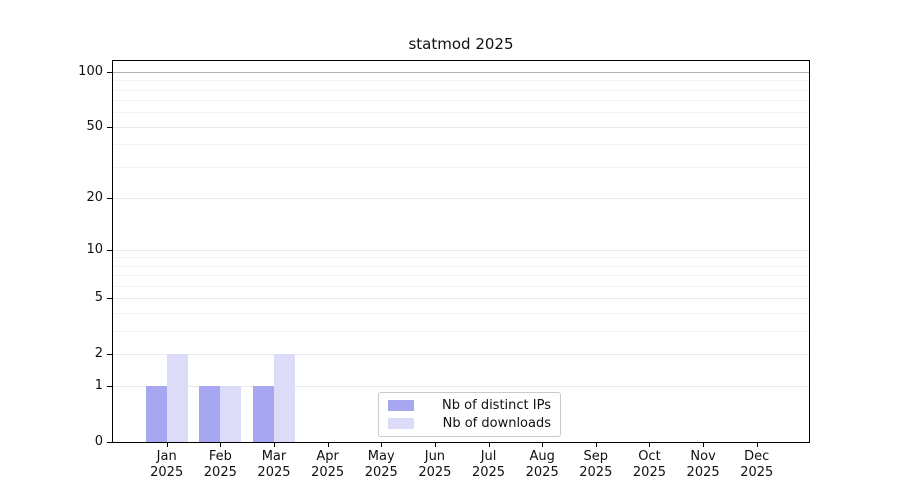 The height and width of the screenshot is (500, 900). Describe the element at coordinates (156, 414) in the screenshot. I see `bar-jan-ips` at that location.